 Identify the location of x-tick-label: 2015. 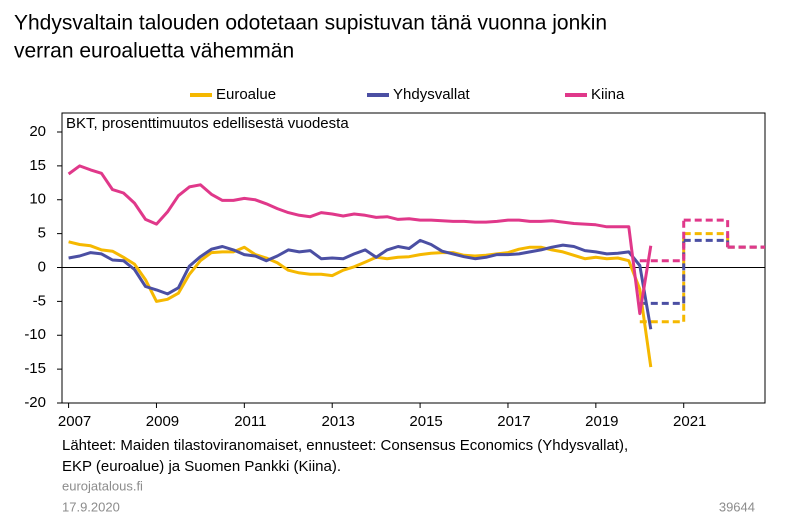
(425, 421).